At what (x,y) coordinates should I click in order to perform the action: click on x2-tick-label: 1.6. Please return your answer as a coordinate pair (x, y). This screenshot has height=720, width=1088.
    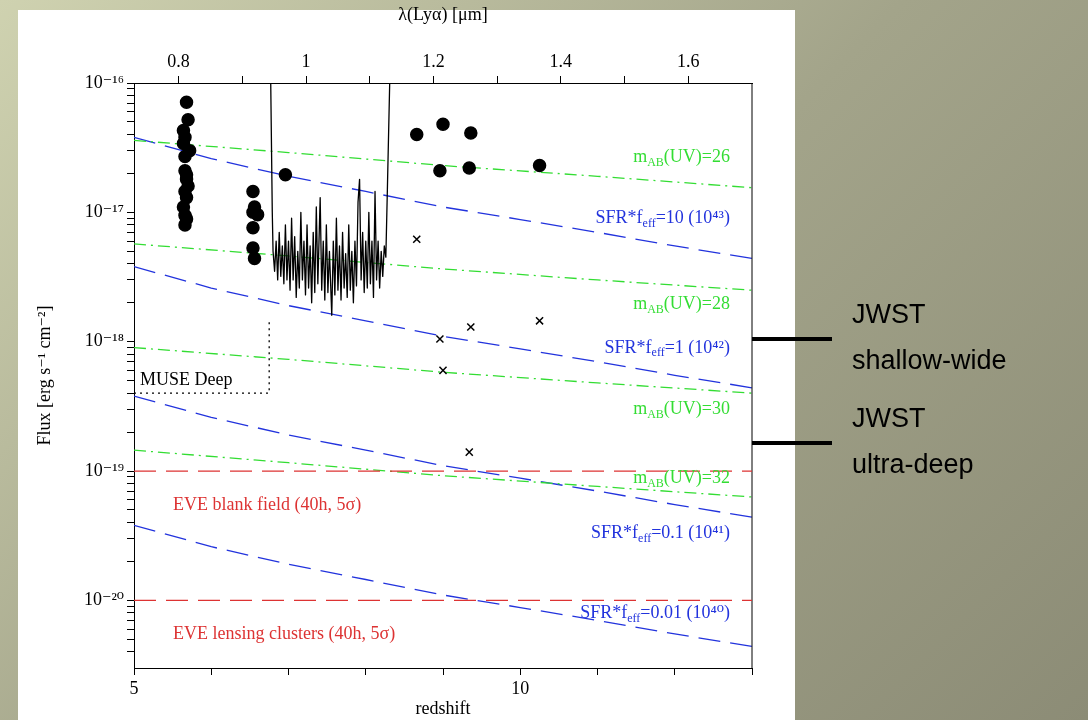
    Looking at the image, I should click on (688, 60).